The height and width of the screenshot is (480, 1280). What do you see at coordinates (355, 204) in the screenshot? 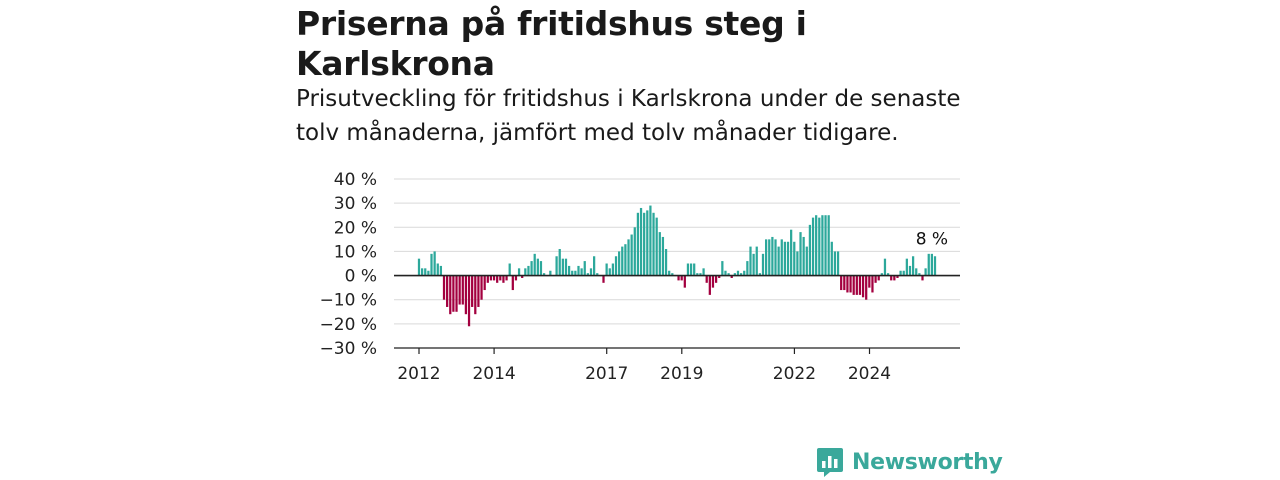
I see `y-tick-label: 30 %` at bounding box center [355, 204].